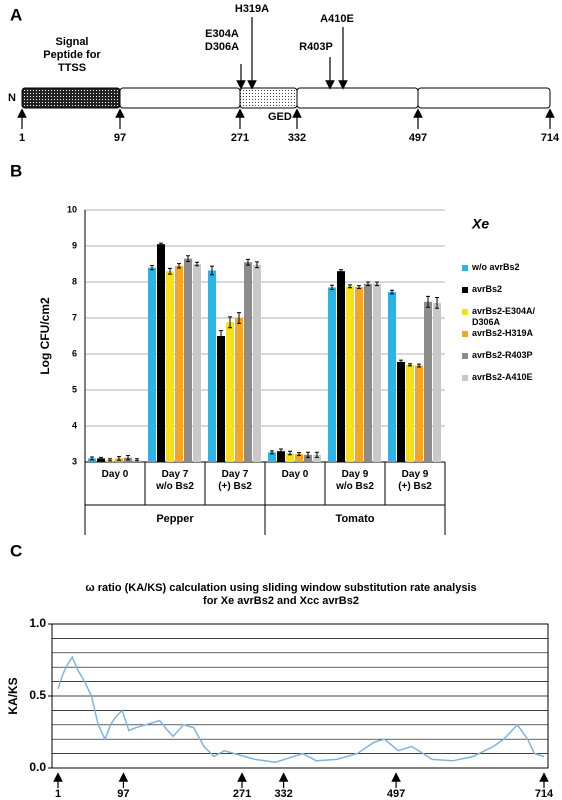 The height and width of the screenshot is (800, 562). Describe the element at coordinates (504, 316) in the screenshot. I see `legend-label: avrBs2-E304A/ D306A` at that location.